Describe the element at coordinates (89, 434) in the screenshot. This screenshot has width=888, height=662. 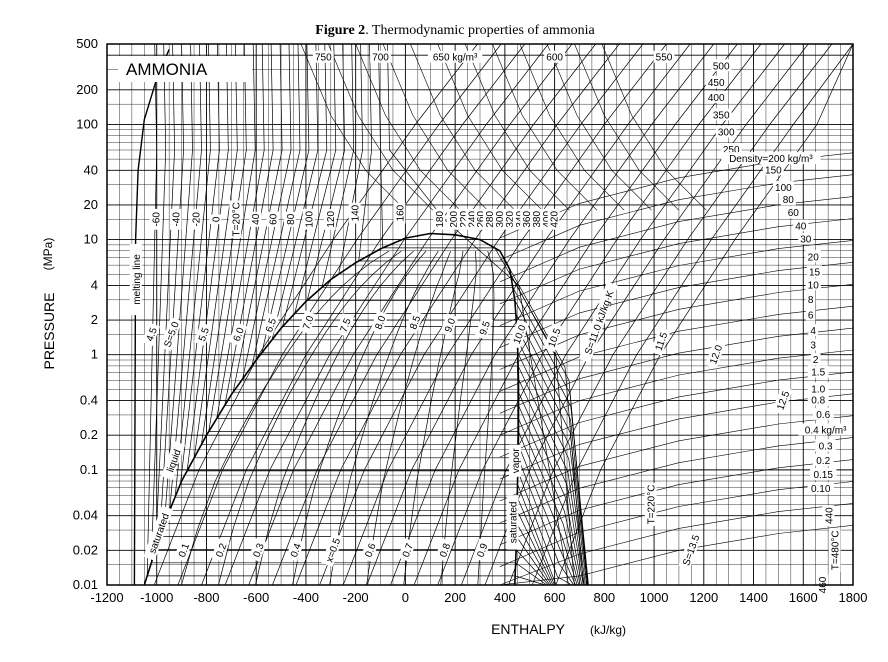
I see `y-tick-label: 0.2` at that location.